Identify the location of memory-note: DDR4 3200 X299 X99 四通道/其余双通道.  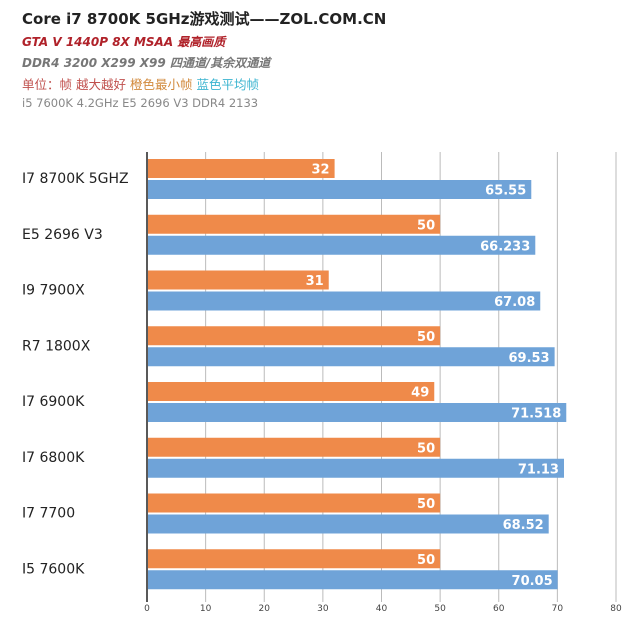
(146, 63).